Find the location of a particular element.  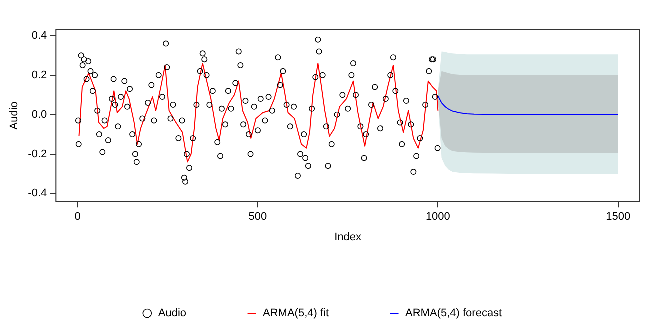

legend-label: Audio is located at coordinates (172, 314).